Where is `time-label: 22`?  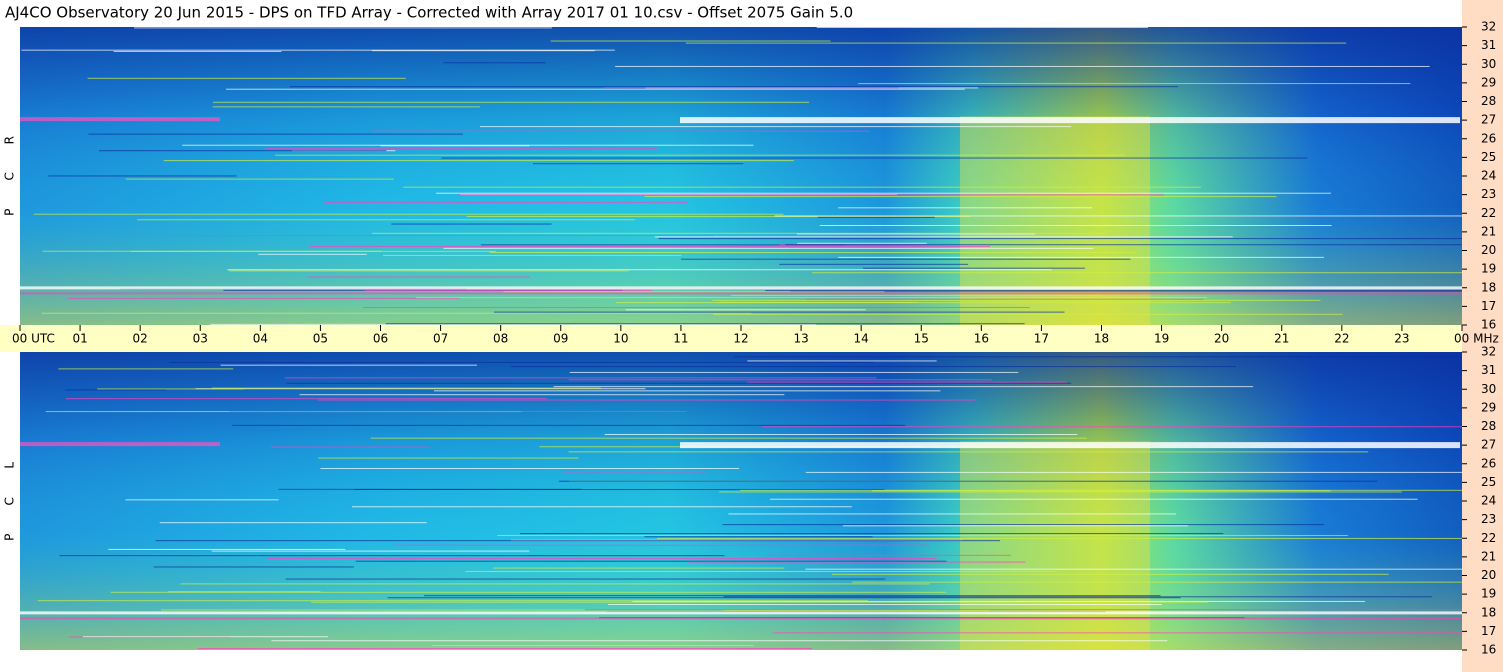 time-label: 22 is located at coordinates (1341, 339).